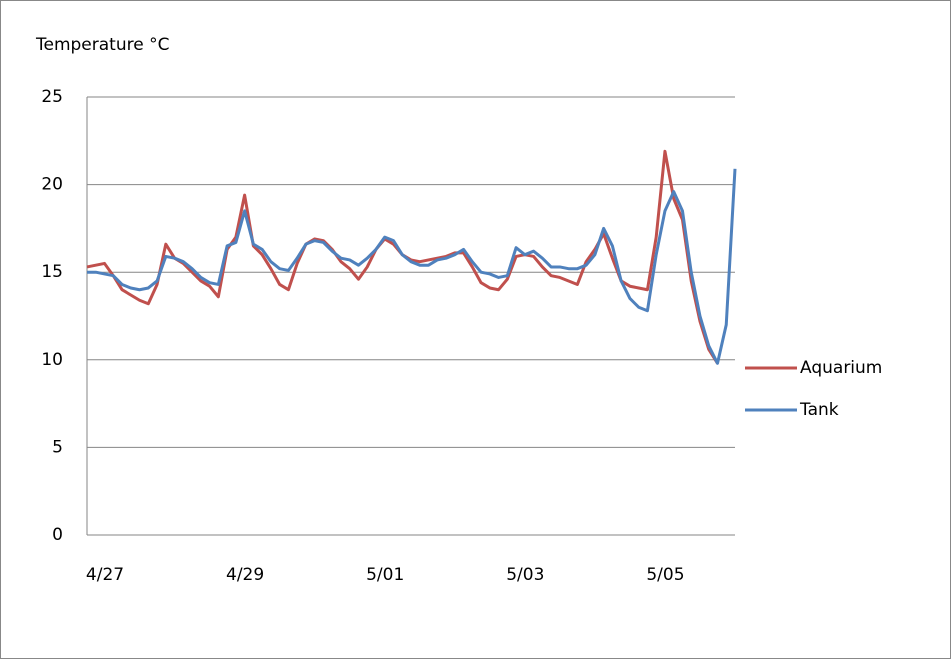 This screenshot has height=660, width=952. Describe the element at coordinates (385, 575) in the screenshot. I see `x-tick-label: 5/01` at that location.